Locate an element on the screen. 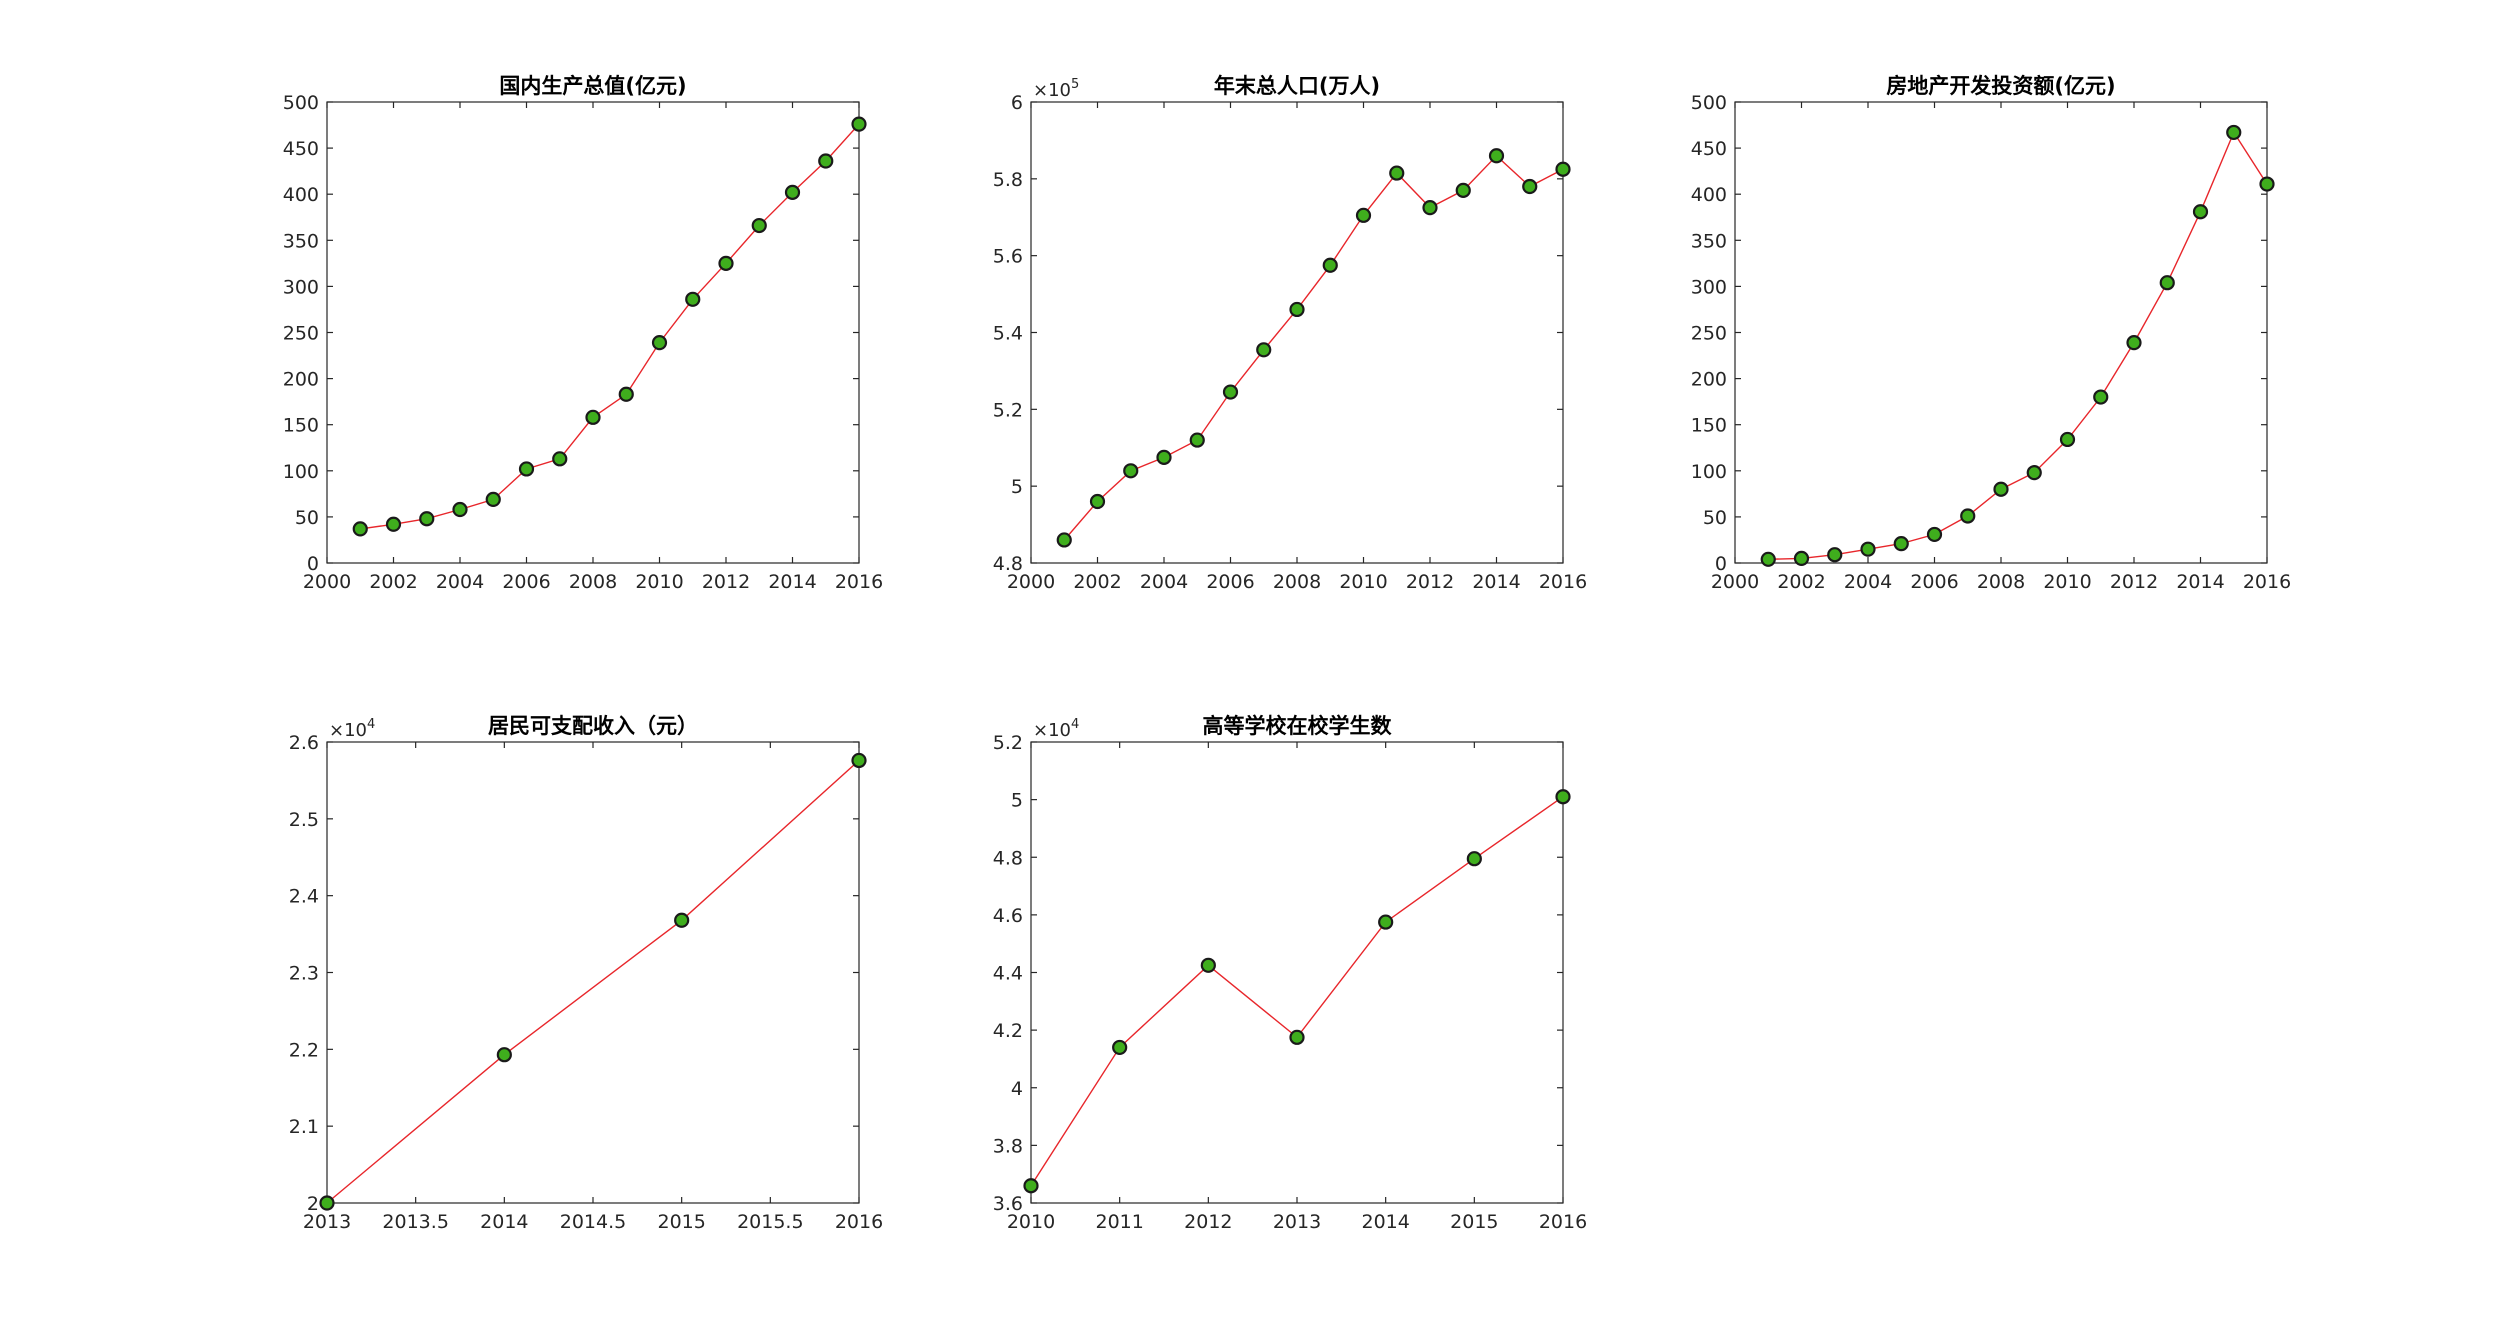 The image size is (2494, 1342). chart-title: 高等学校在校学生数 is located at coordinates (1298, 726).